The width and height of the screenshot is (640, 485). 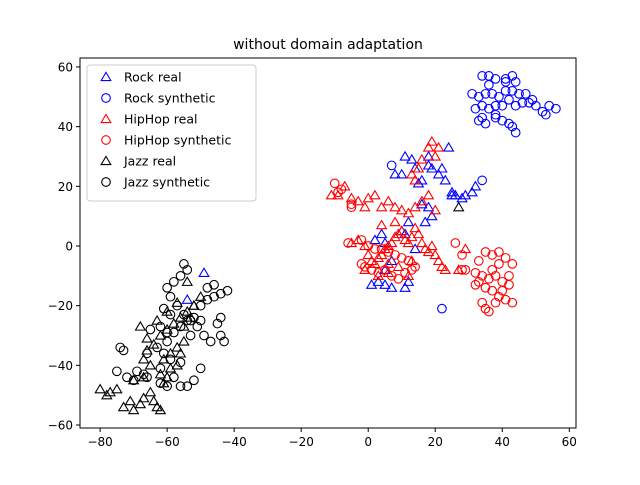 What do you see at coordinates (60, 366) in the screenshot?
I see `y-tick-label: −40` at bounding box center [60, 366].